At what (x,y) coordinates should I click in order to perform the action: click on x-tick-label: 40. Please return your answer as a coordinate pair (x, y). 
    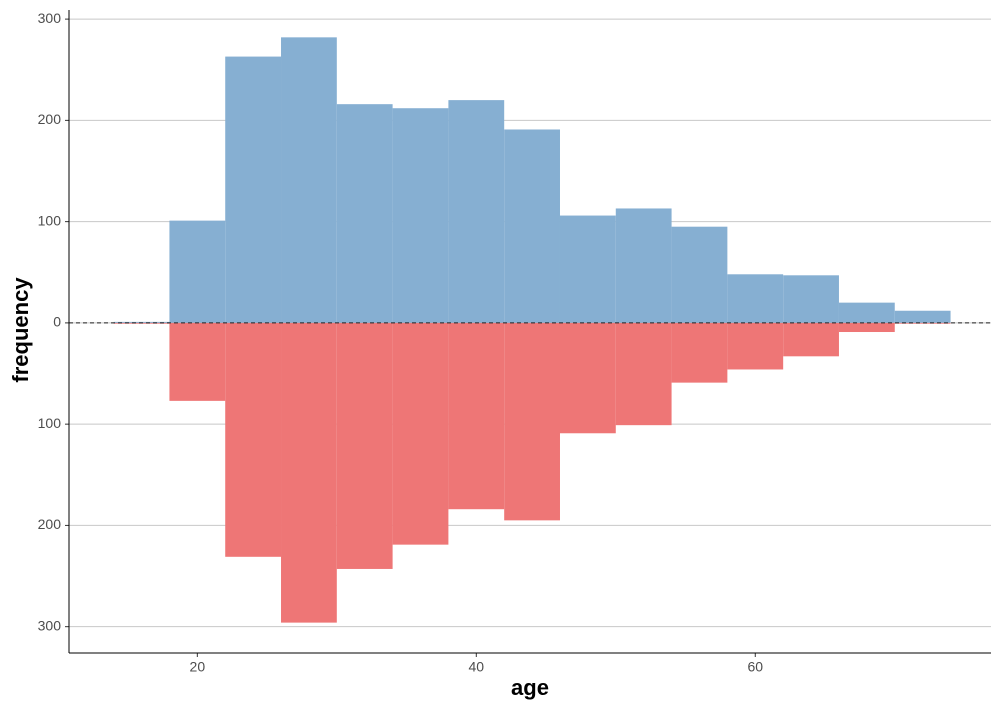
    Looking at the image, I should click on (477, 667).